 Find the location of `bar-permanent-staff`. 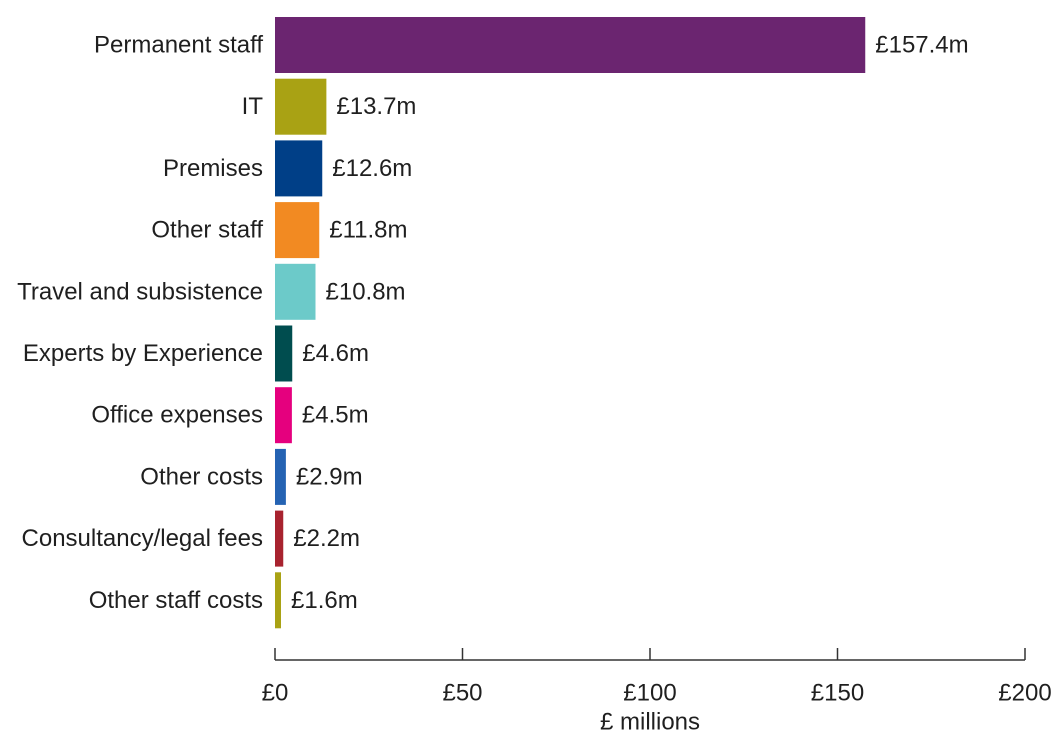

bar-permanent-staff is located at coordinates (570, 45).